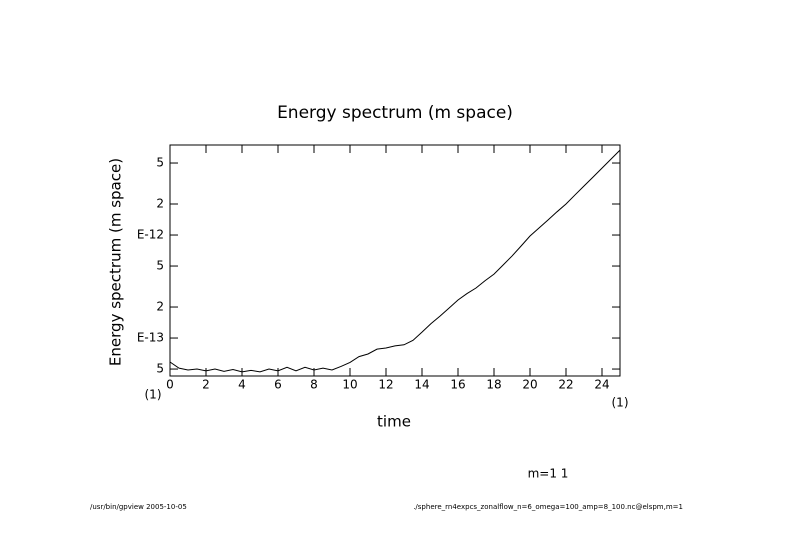 The width and height of the screenshot is (789, 558). I want to click on x-tick-label: 8, so click(314, 385).